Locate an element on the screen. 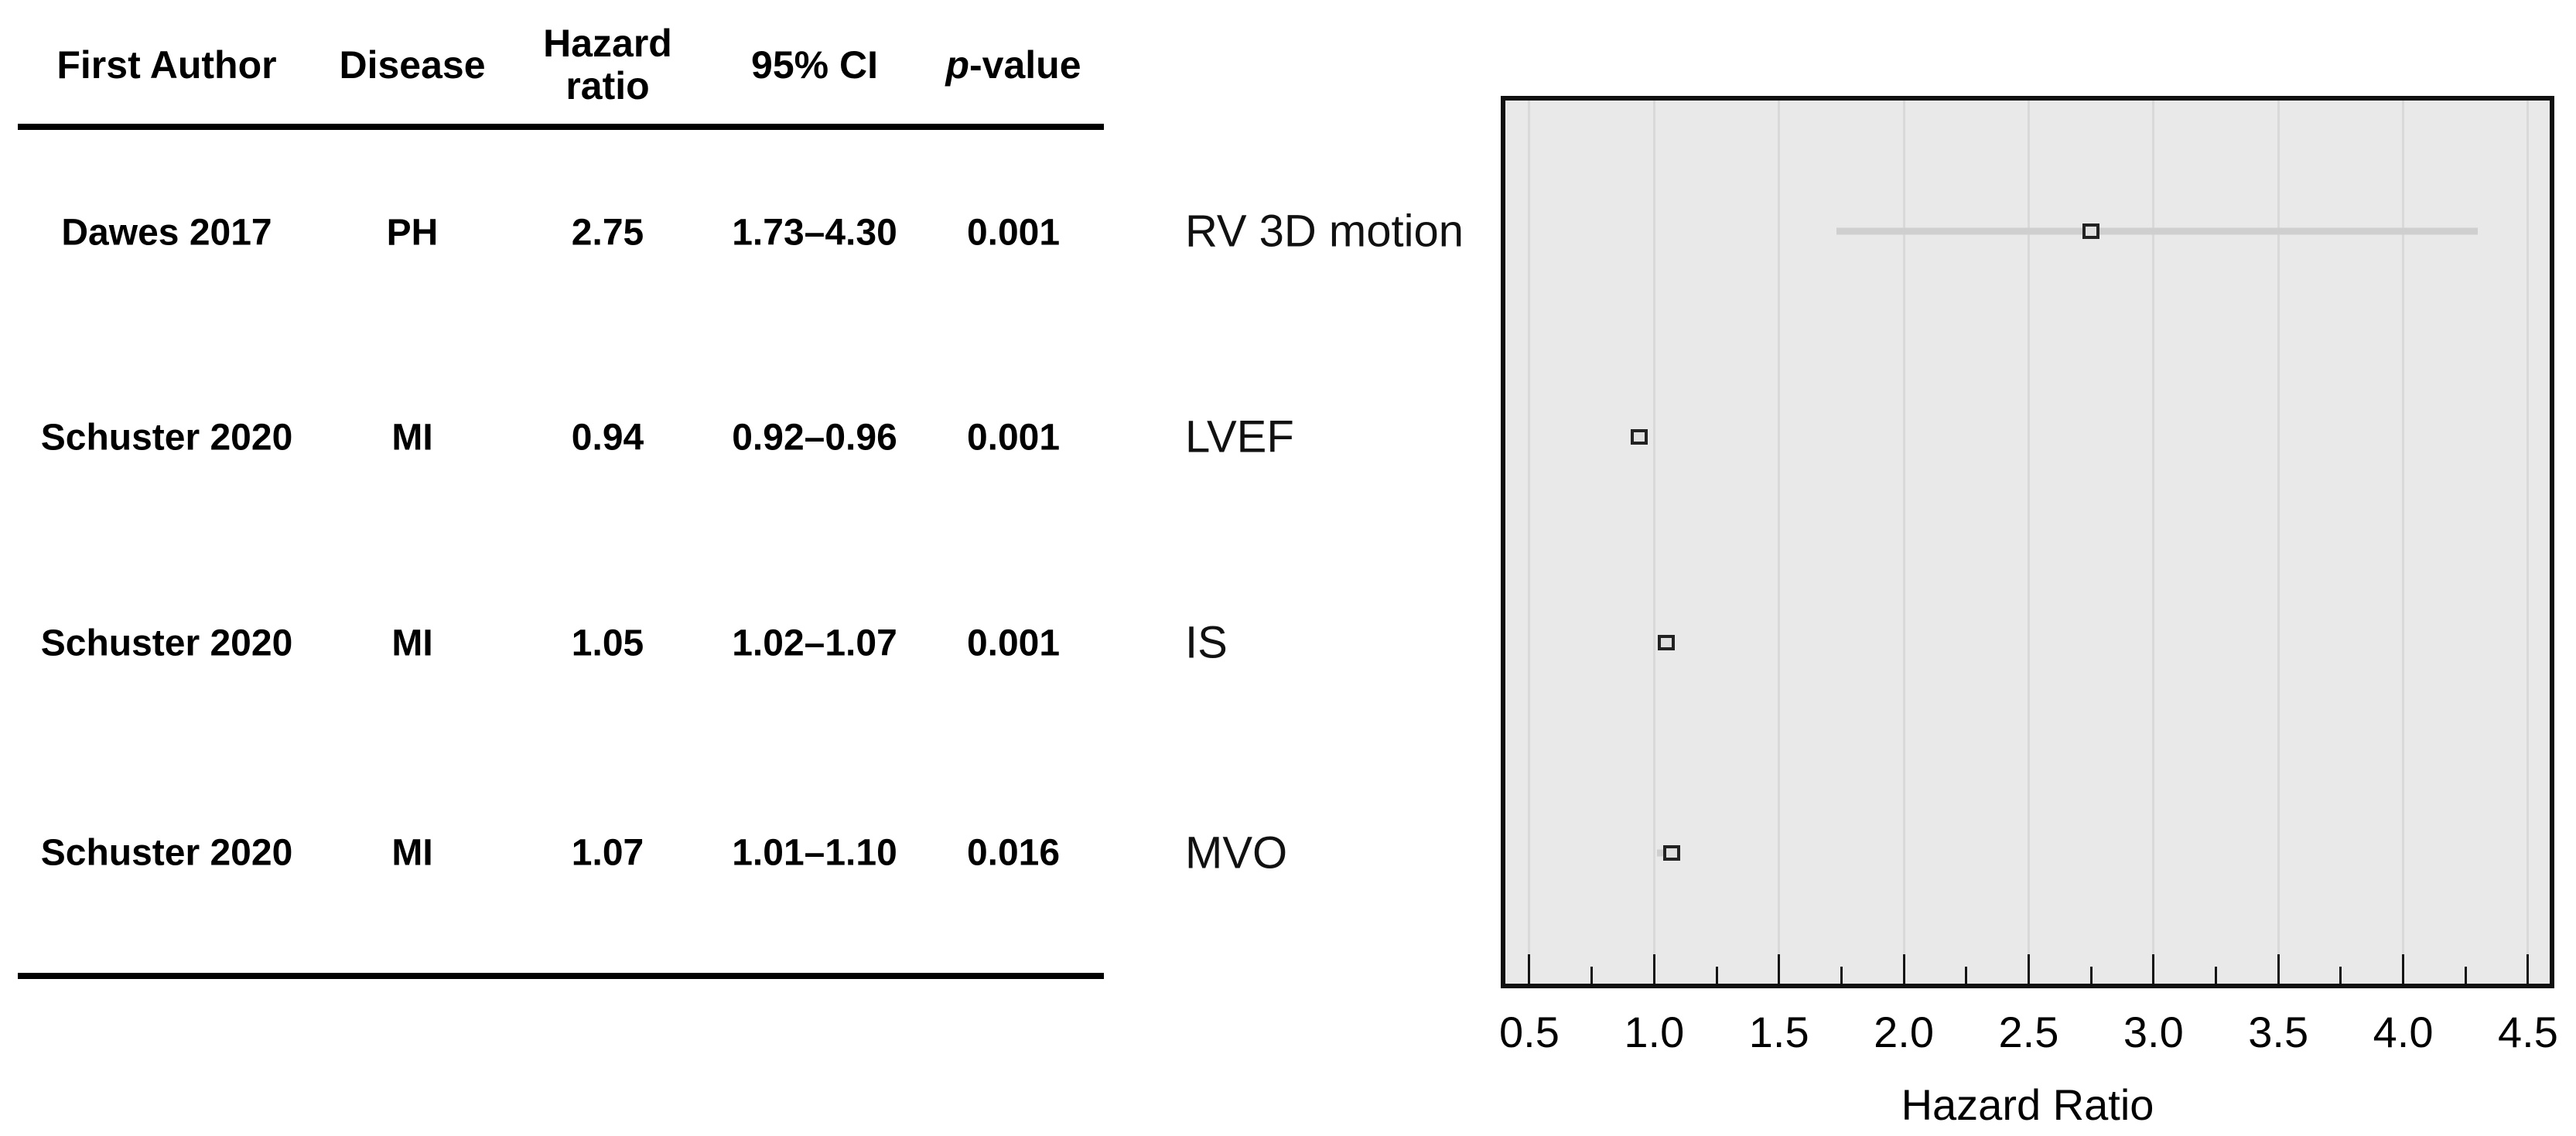  x-tick-label: 3.5 is located at coordinates (2278, 1032).